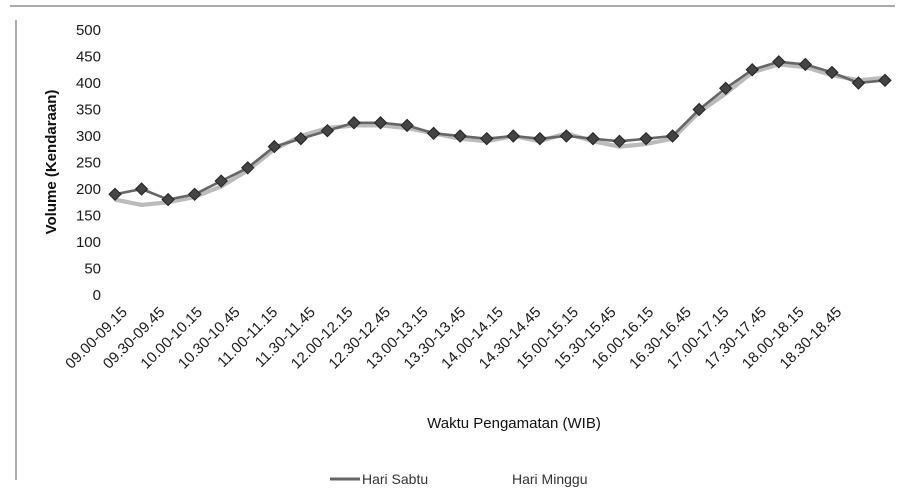 This screenshot has height=490, width=904. I want to click on y-tick-label: 300, so click(88, 136).